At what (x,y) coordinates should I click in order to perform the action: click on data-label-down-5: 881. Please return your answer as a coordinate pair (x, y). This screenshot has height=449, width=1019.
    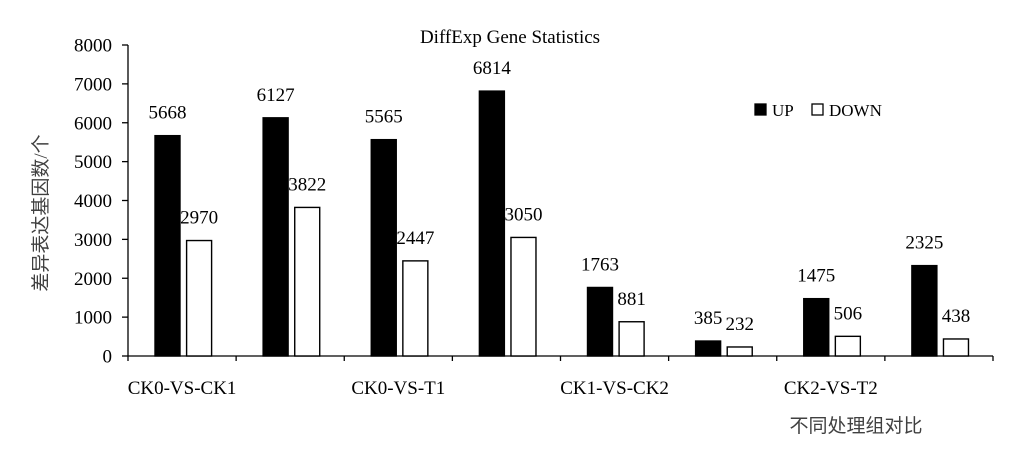
    Looking at the image, I should click on (631, 299).